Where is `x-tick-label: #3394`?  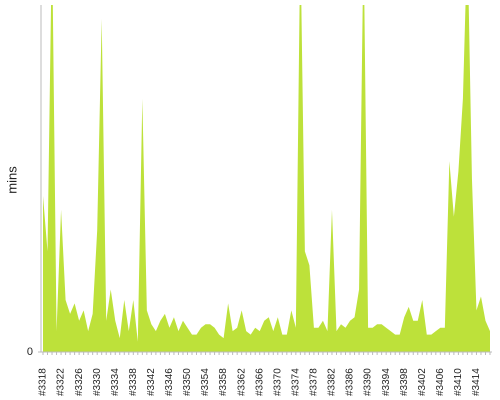
x-tick-label: #3394 is located at coordinates (386, 382).